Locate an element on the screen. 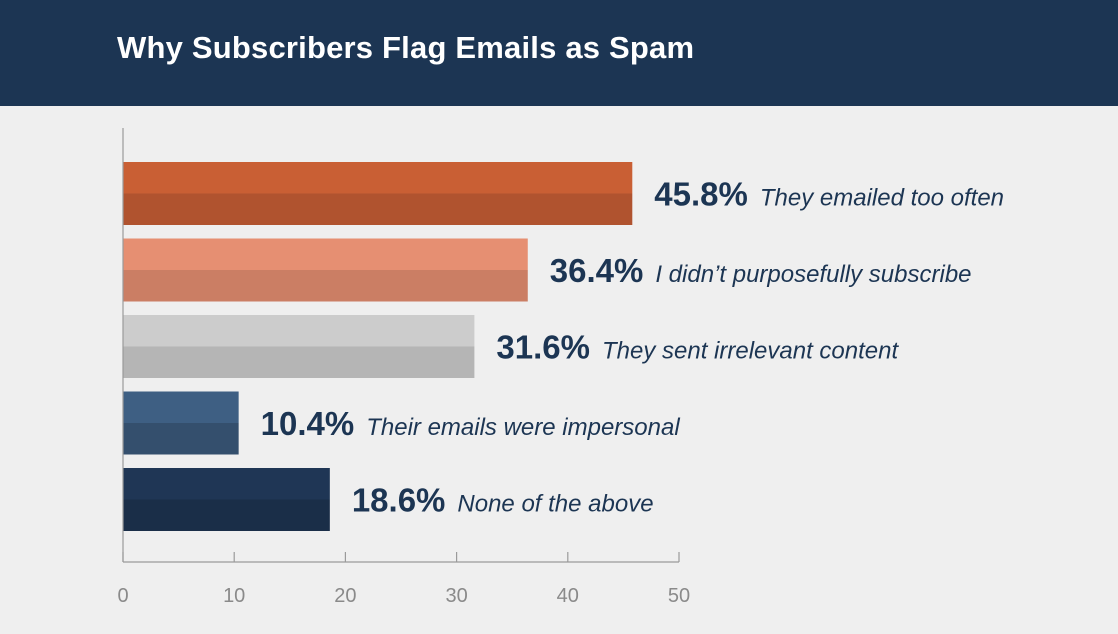 Image resolution: width=1118 pixels, height=634 pixels. bar-category-label: I didn’t purposefully subscribe is located at coordinates (813, 274).